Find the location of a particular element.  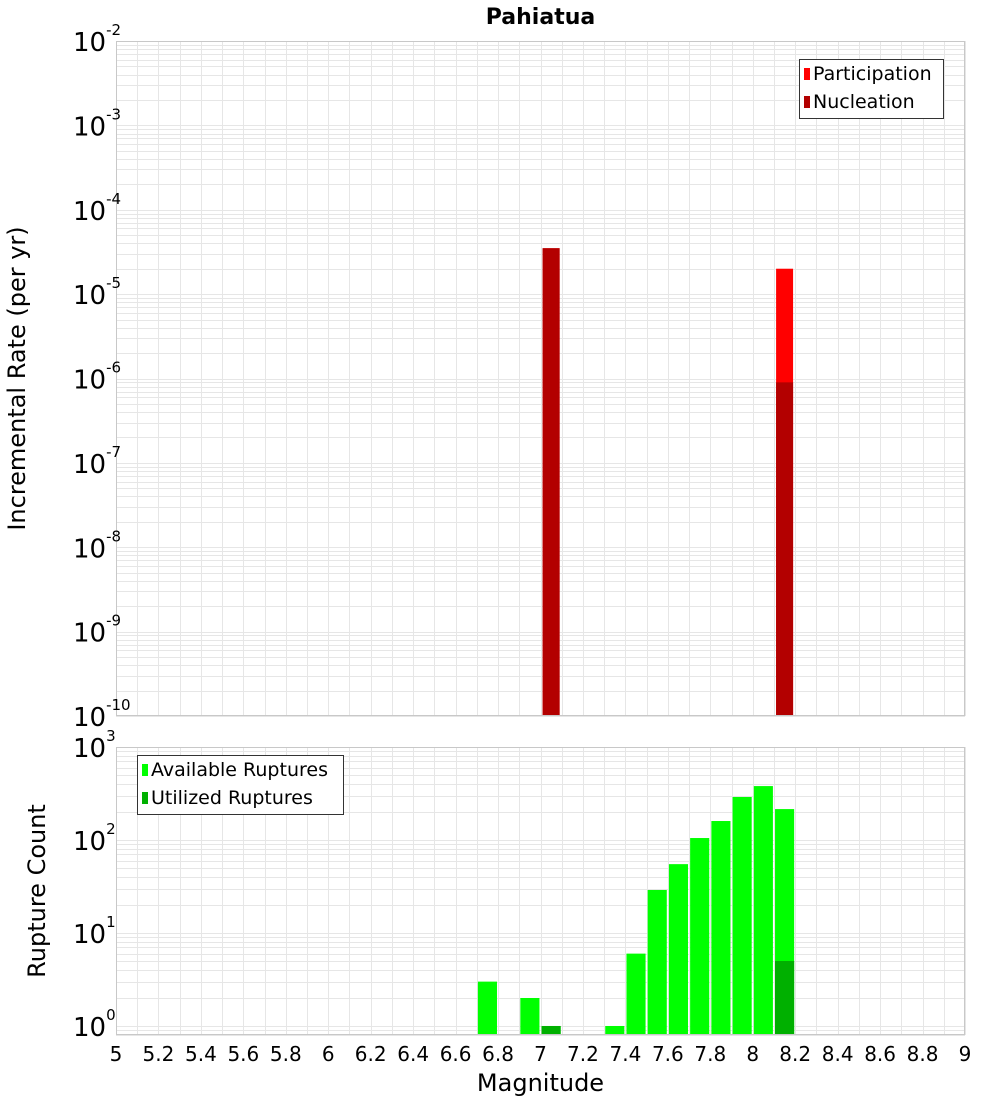

y-tick-label: 10⁻³ is located at coordinates (97, 123).